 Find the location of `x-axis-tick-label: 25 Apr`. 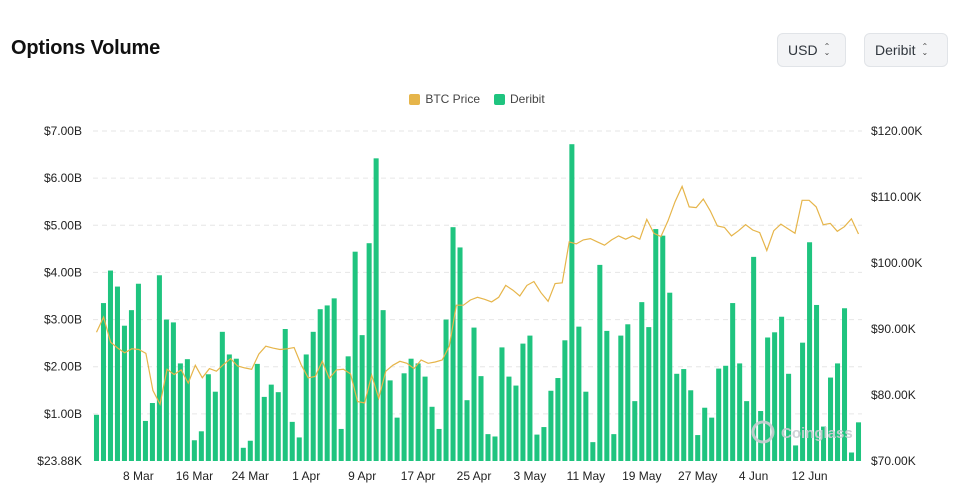

x-axis-tick-label: 25 Apr is located at coordinates (474, 476).